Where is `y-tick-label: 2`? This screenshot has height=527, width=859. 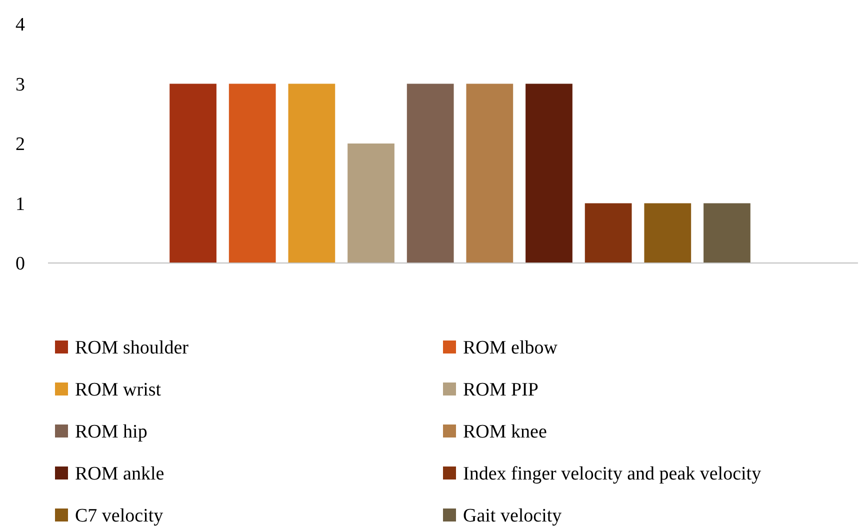 y-tick-label: 2 is located at coordinates (20, 145).